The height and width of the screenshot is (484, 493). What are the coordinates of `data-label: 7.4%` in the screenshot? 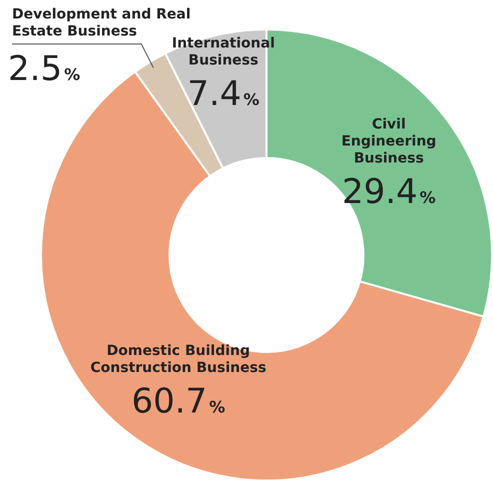 It's located at (223, 94).